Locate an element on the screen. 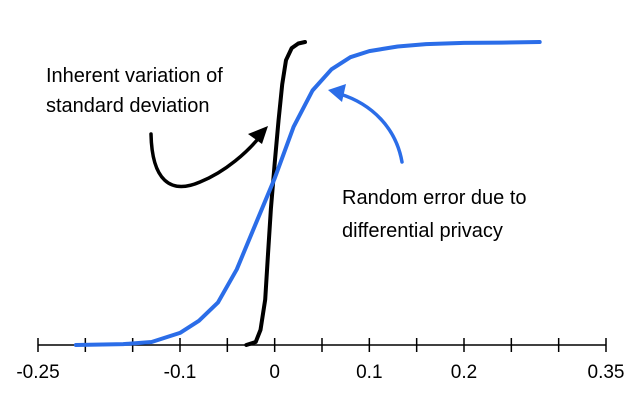  x-tick-label: 0.2 is located at coordinates (464, 372).